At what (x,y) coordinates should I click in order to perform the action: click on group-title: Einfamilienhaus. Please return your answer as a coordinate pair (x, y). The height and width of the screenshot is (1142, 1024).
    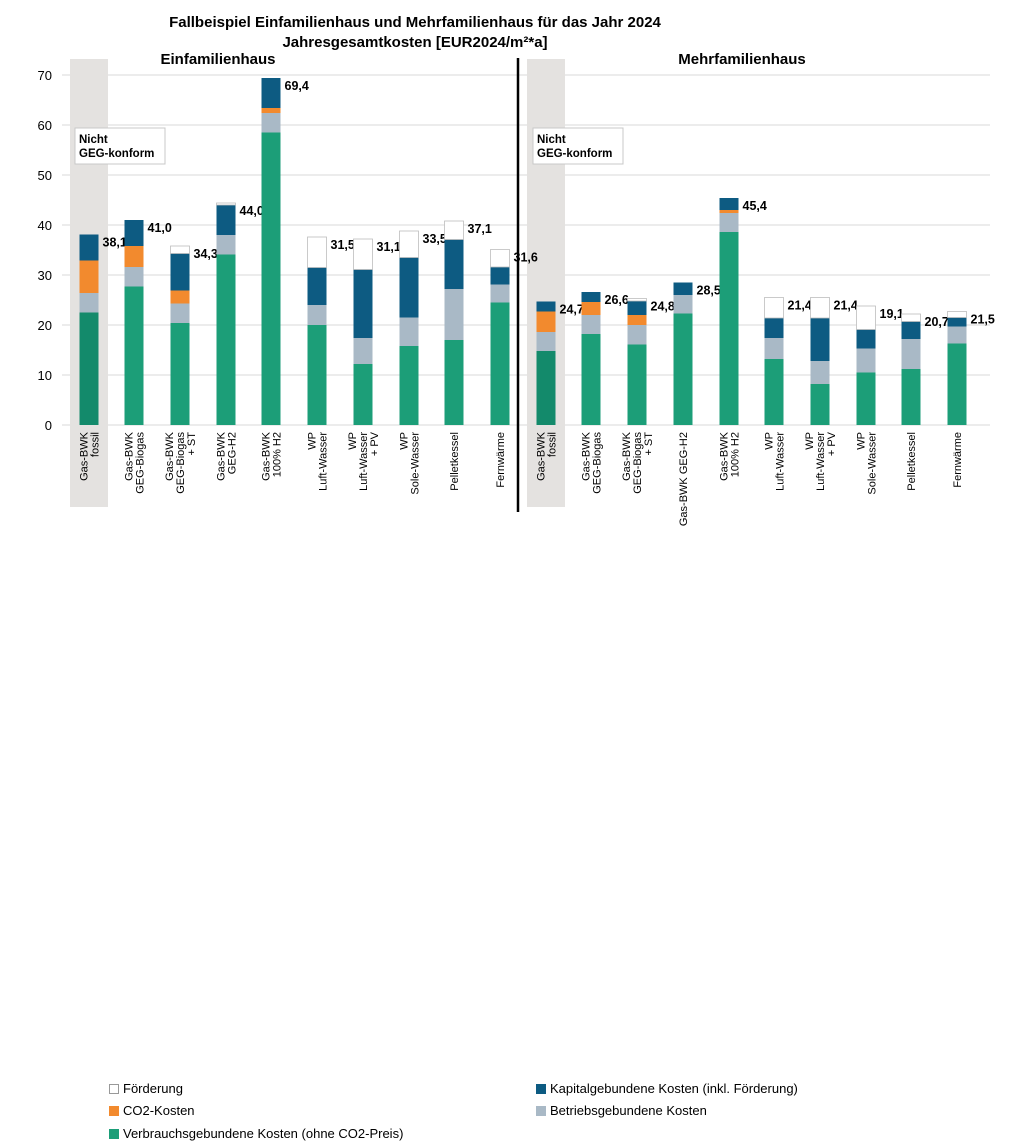
    Looking at the image, I should click on (217, 59).